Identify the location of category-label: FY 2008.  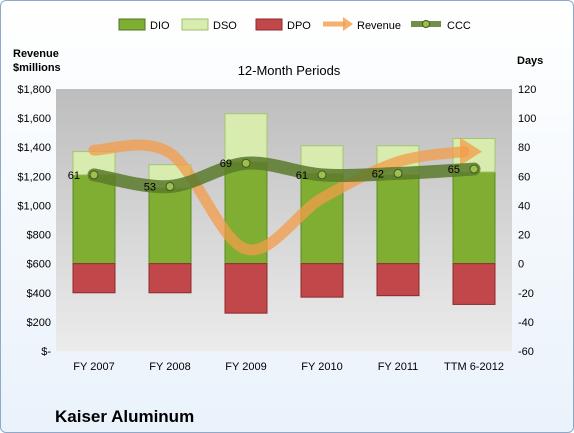
(169, 367).